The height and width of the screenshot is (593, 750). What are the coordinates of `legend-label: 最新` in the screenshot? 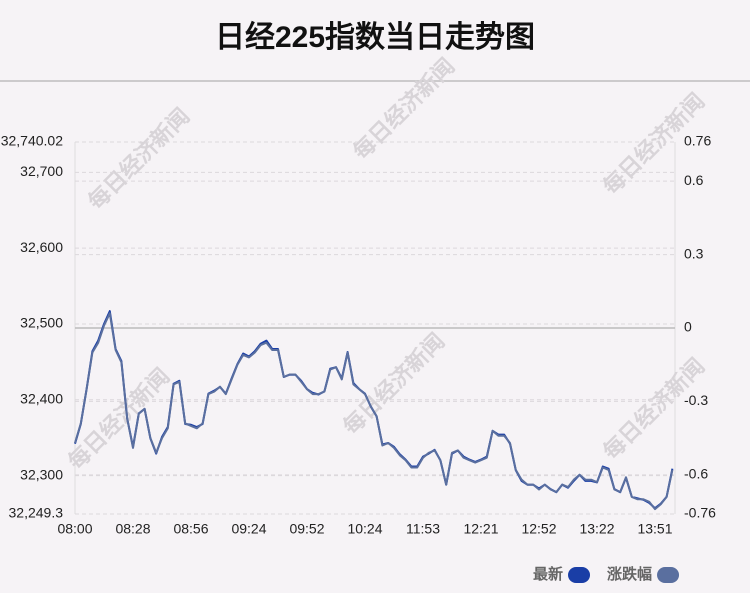 It's located at (548, 574).